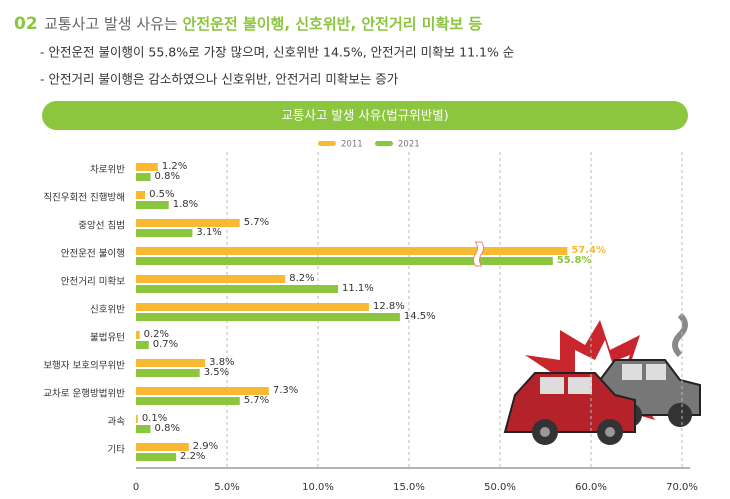  What do you see at coordinates (93, 254) in the screenshot?
I see `category-label: 안전운전 불이행` at bounding box center [93, 254].